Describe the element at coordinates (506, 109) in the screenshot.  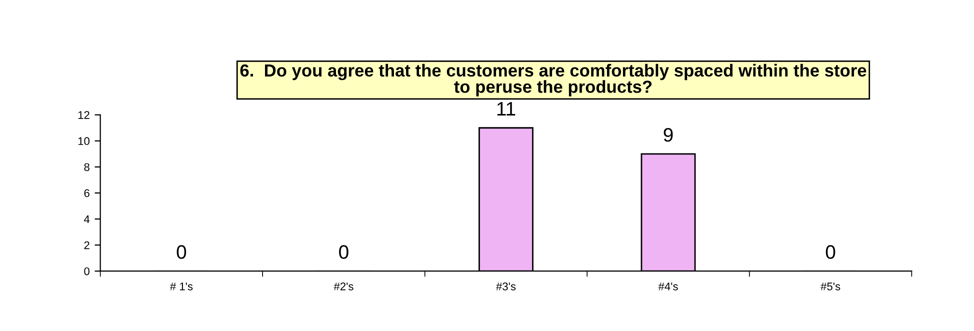
I see `data-label: 11` at that location.